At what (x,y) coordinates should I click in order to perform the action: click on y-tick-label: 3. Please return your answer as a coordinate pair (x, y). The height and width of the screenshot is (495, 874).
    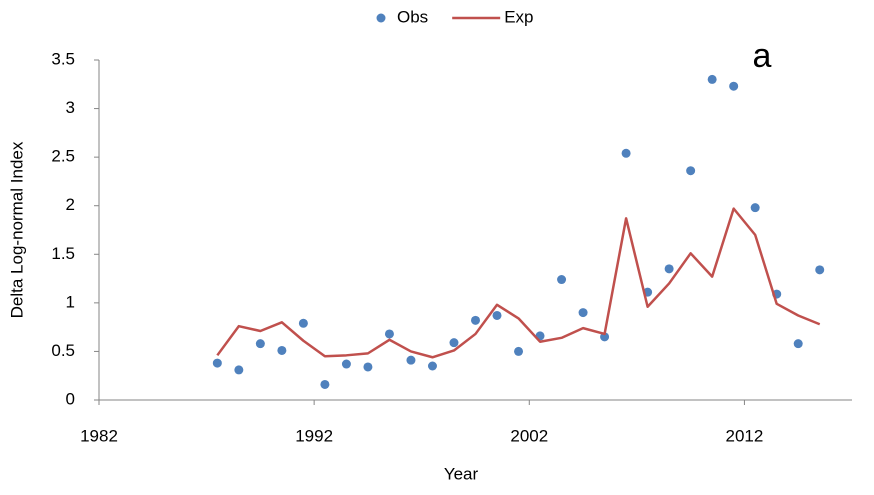
    Looking at the image, I should click on (70, 107).